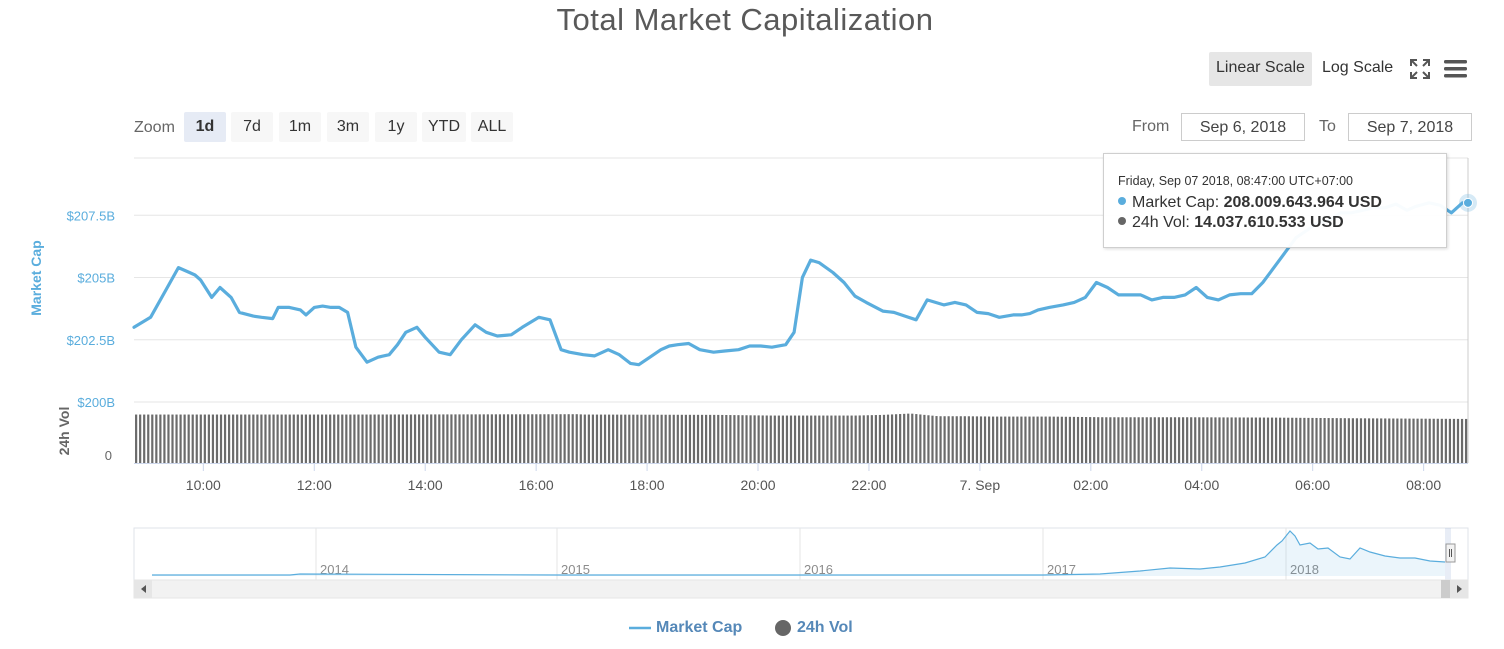  Describe the element at coordinates (1061, 569) in the screenshot. I see `navigator-year-label: 2017` at that location.